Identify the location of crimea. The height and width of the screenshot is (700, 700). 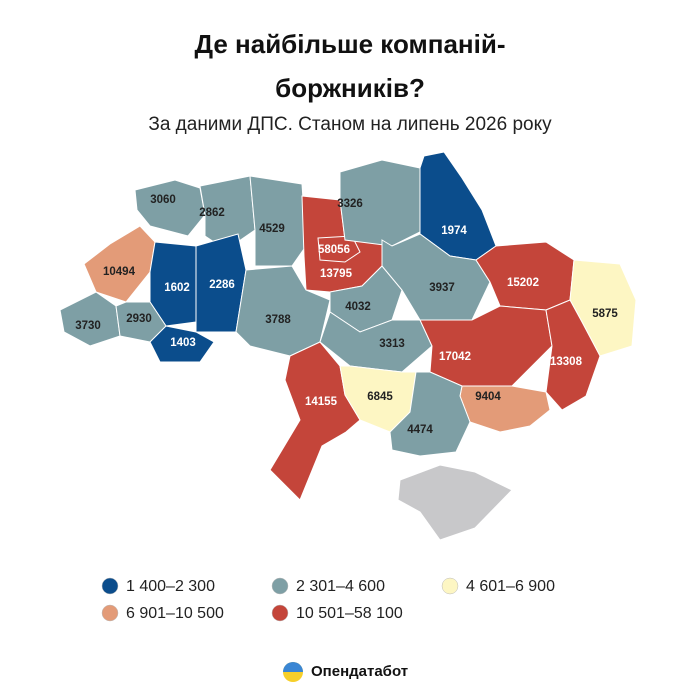
(455, 502).